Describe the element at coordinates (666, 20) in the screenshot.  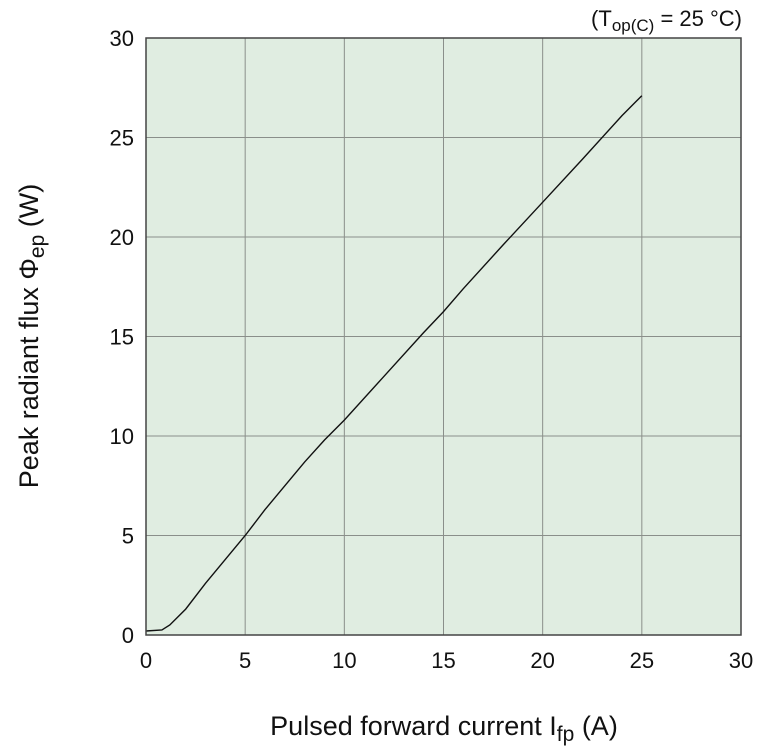
I see `condition-annotation: (Top(C) = 25 °C)` at that location.